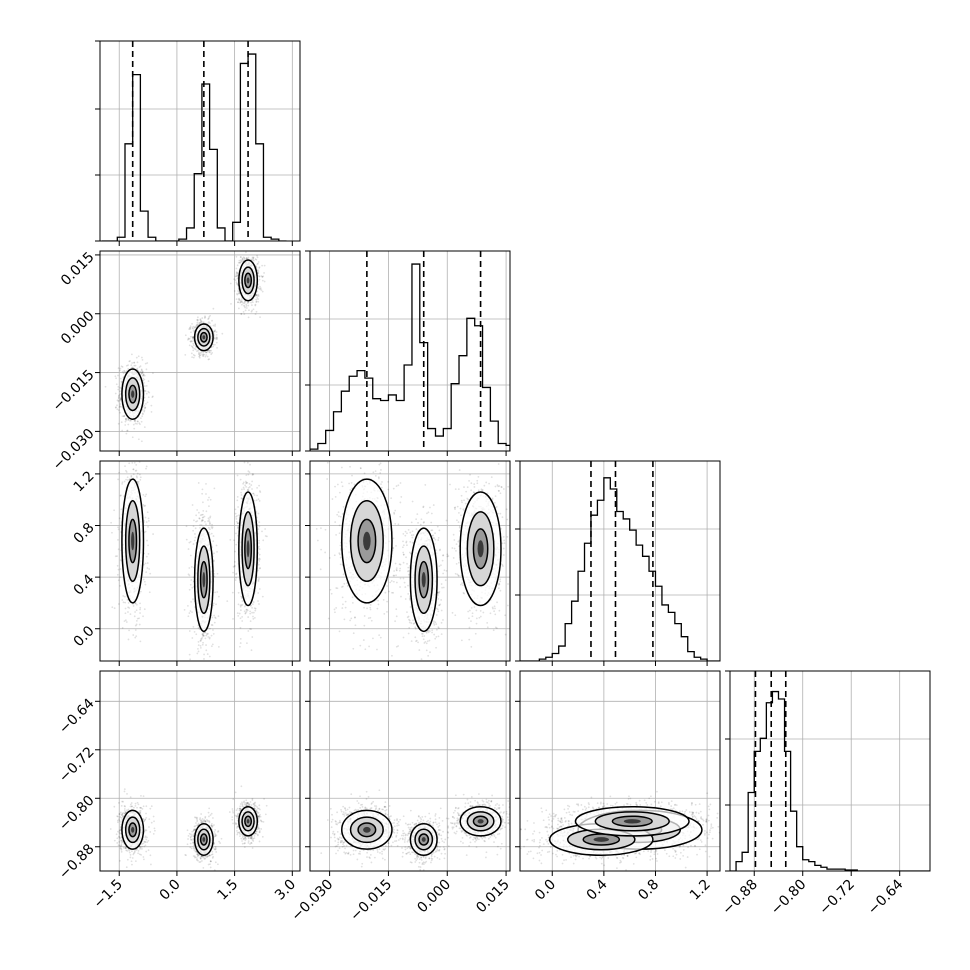 The width and height of the screenshot is (970, 970). What do you see at coordinates (312, 901) in the screenshot?
I see `tick-label-x: −0.030` at bounding box center [312, 901].